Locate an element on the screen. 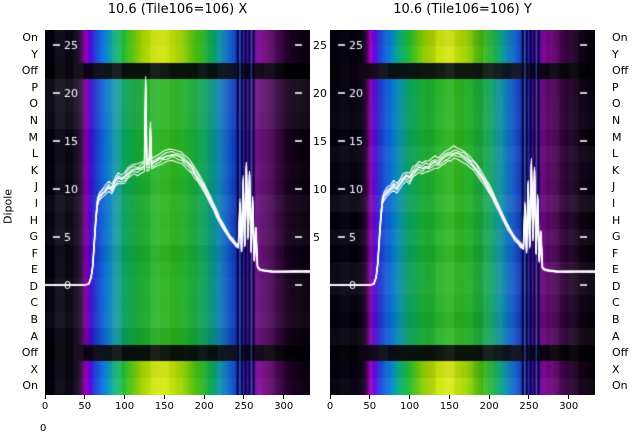 This screenshot has height=440, width=640. y-axis-label: Dipole is located at coordinates (8, 206).